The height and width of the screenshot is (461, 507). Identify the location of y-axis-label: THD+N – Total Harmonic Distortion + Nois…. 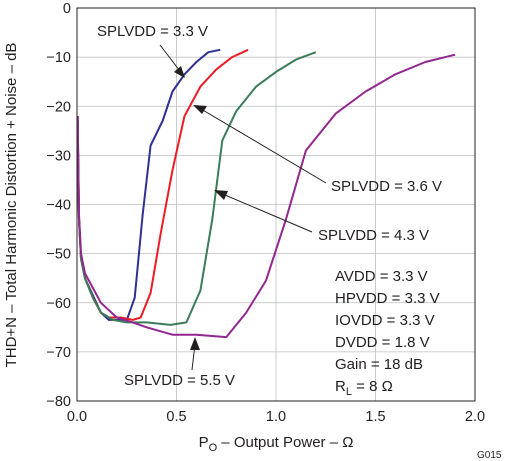
(11, 205).